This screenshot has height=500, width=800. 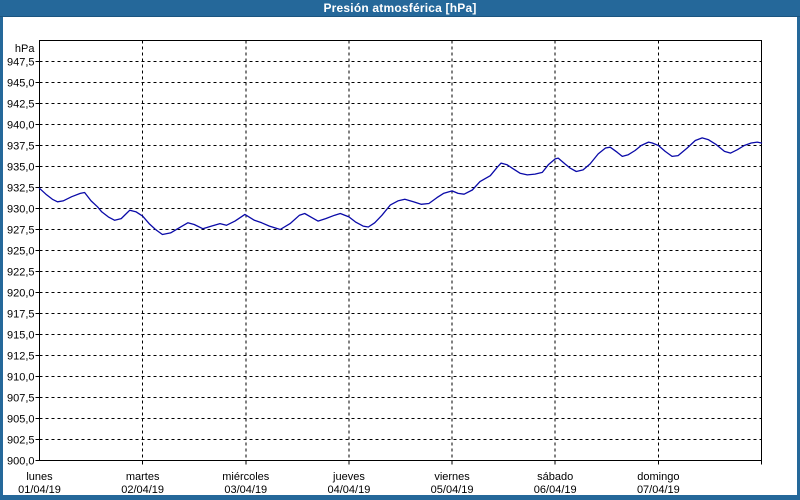 I want to click on y-tick-label: 922,5, so click(x=21, y=273).